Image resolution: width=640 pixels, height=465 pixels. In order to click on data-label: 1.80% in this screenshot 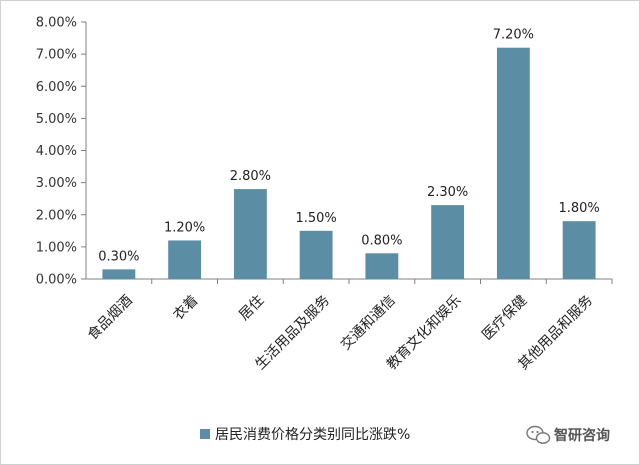, I will do `click(578, 208)`.